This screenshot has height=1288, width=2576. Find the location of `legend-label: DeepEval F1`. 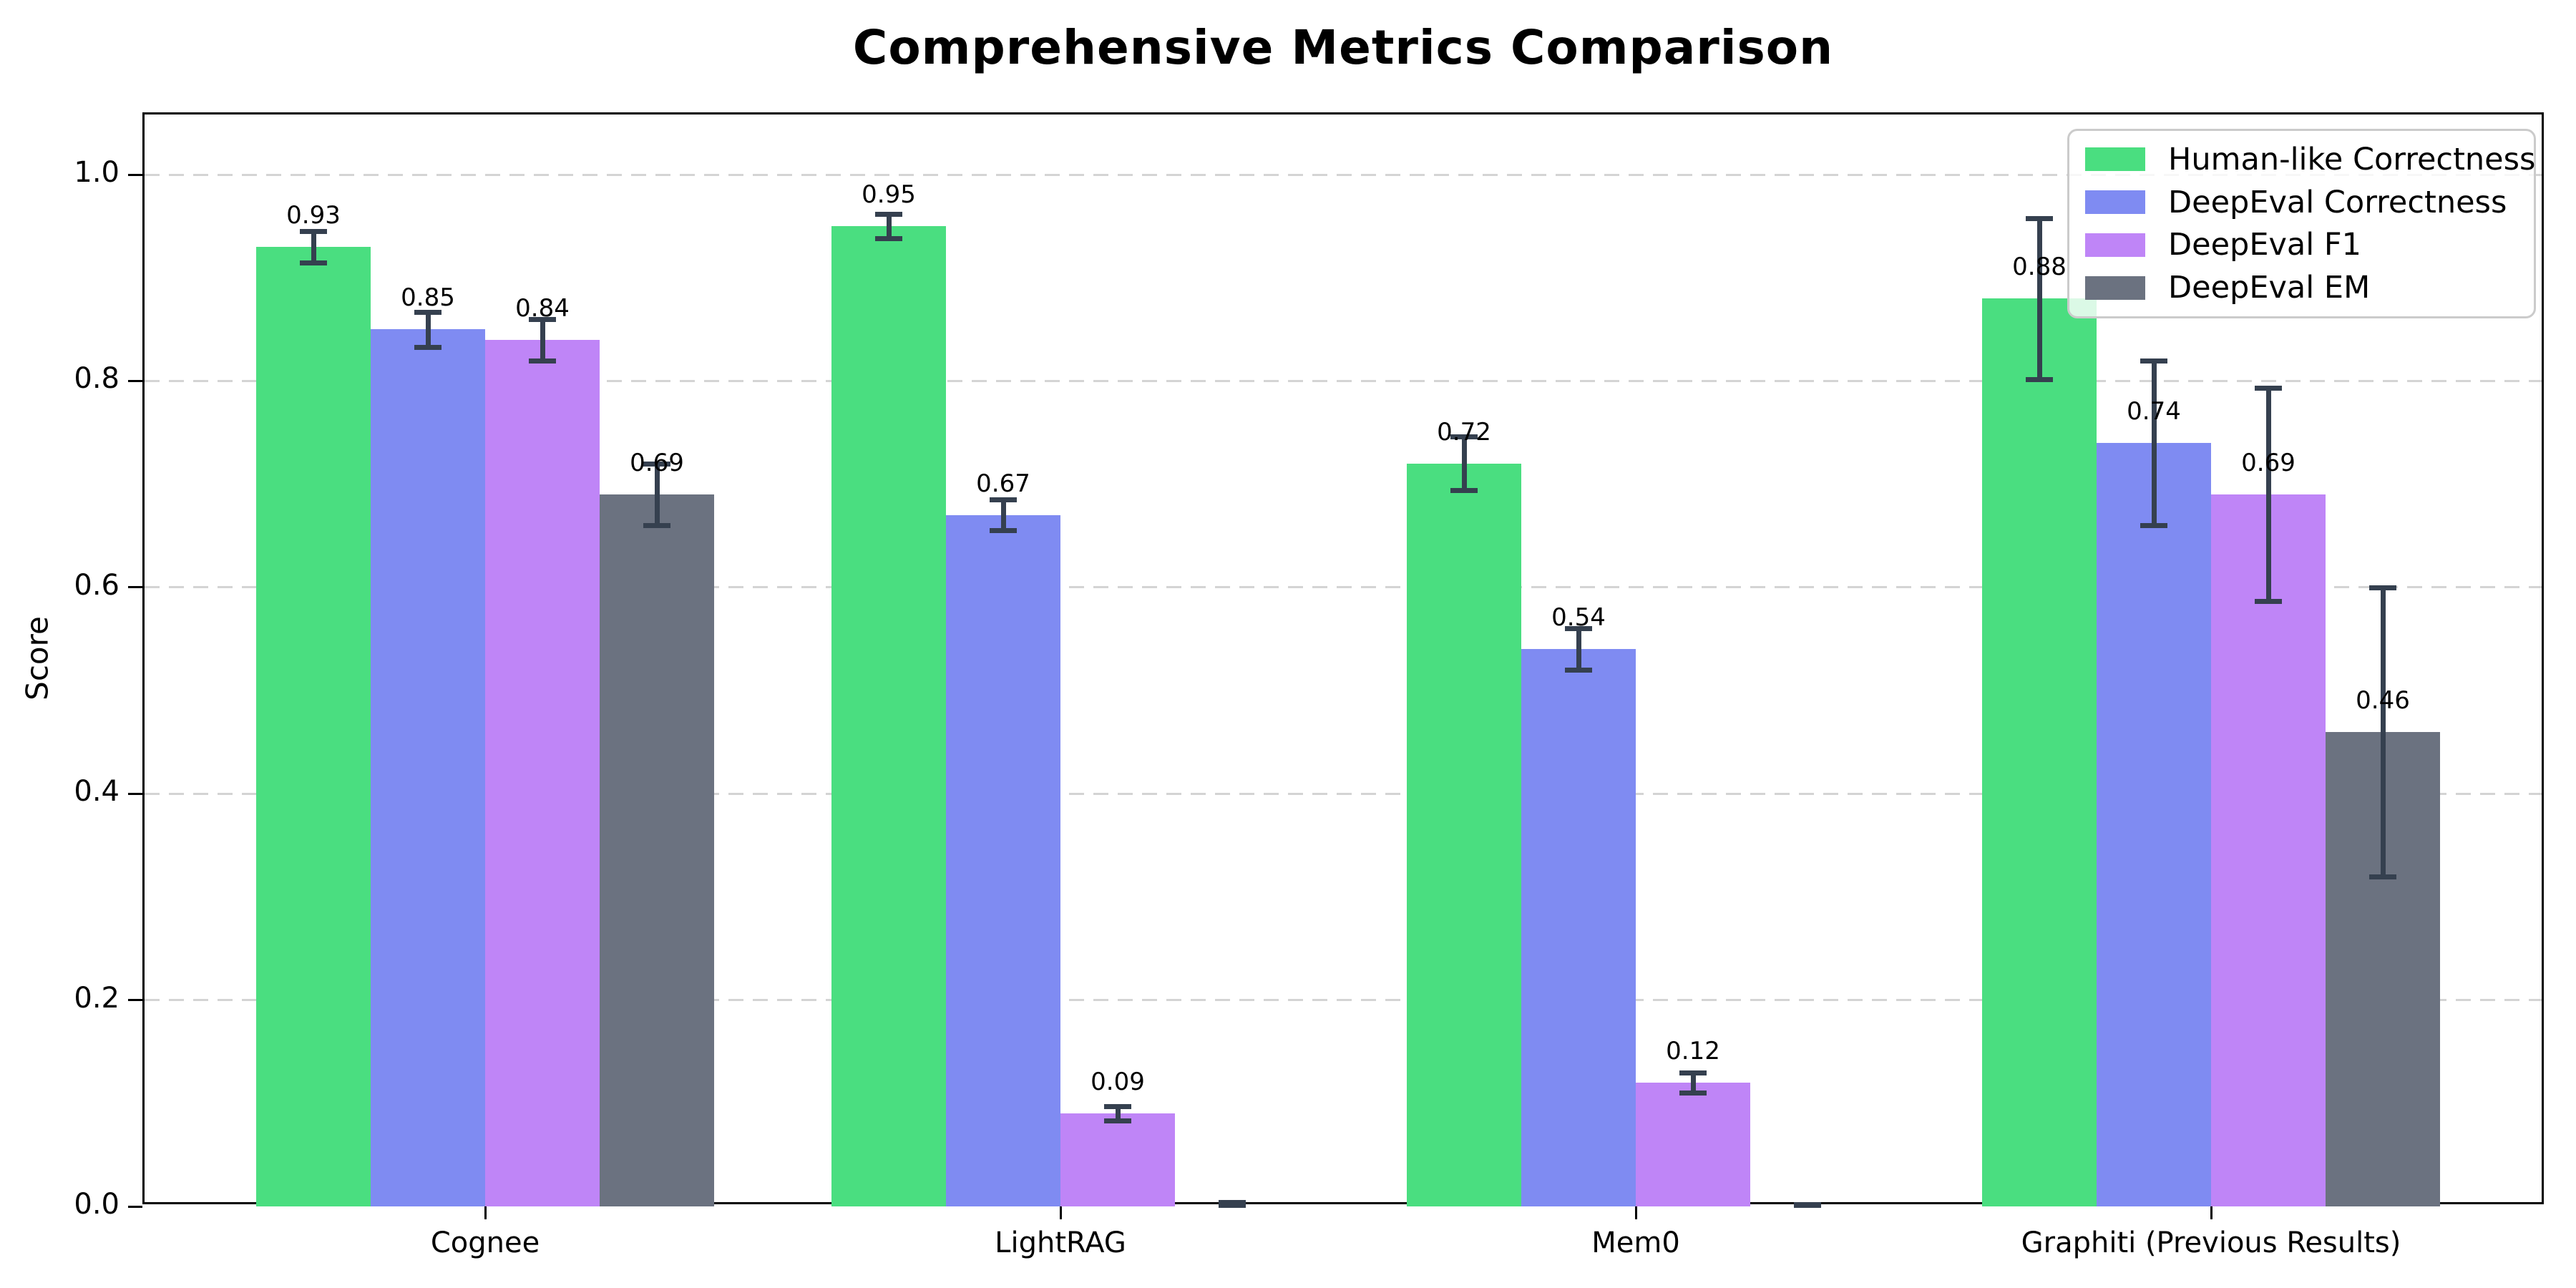

legend-label: DeepEval F1 is located at coordinates (2264, 245).